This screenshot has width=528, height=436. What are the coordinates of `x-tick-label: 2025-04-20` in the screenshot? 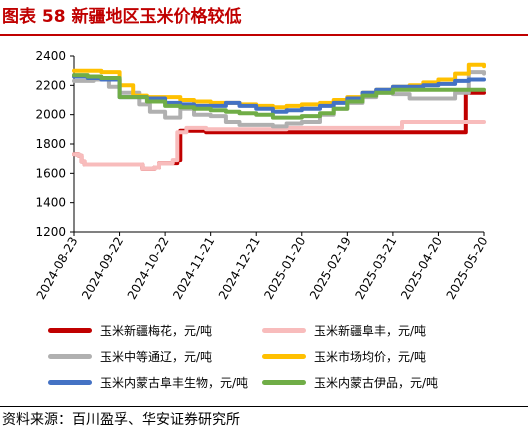 It's located at (421, 268).